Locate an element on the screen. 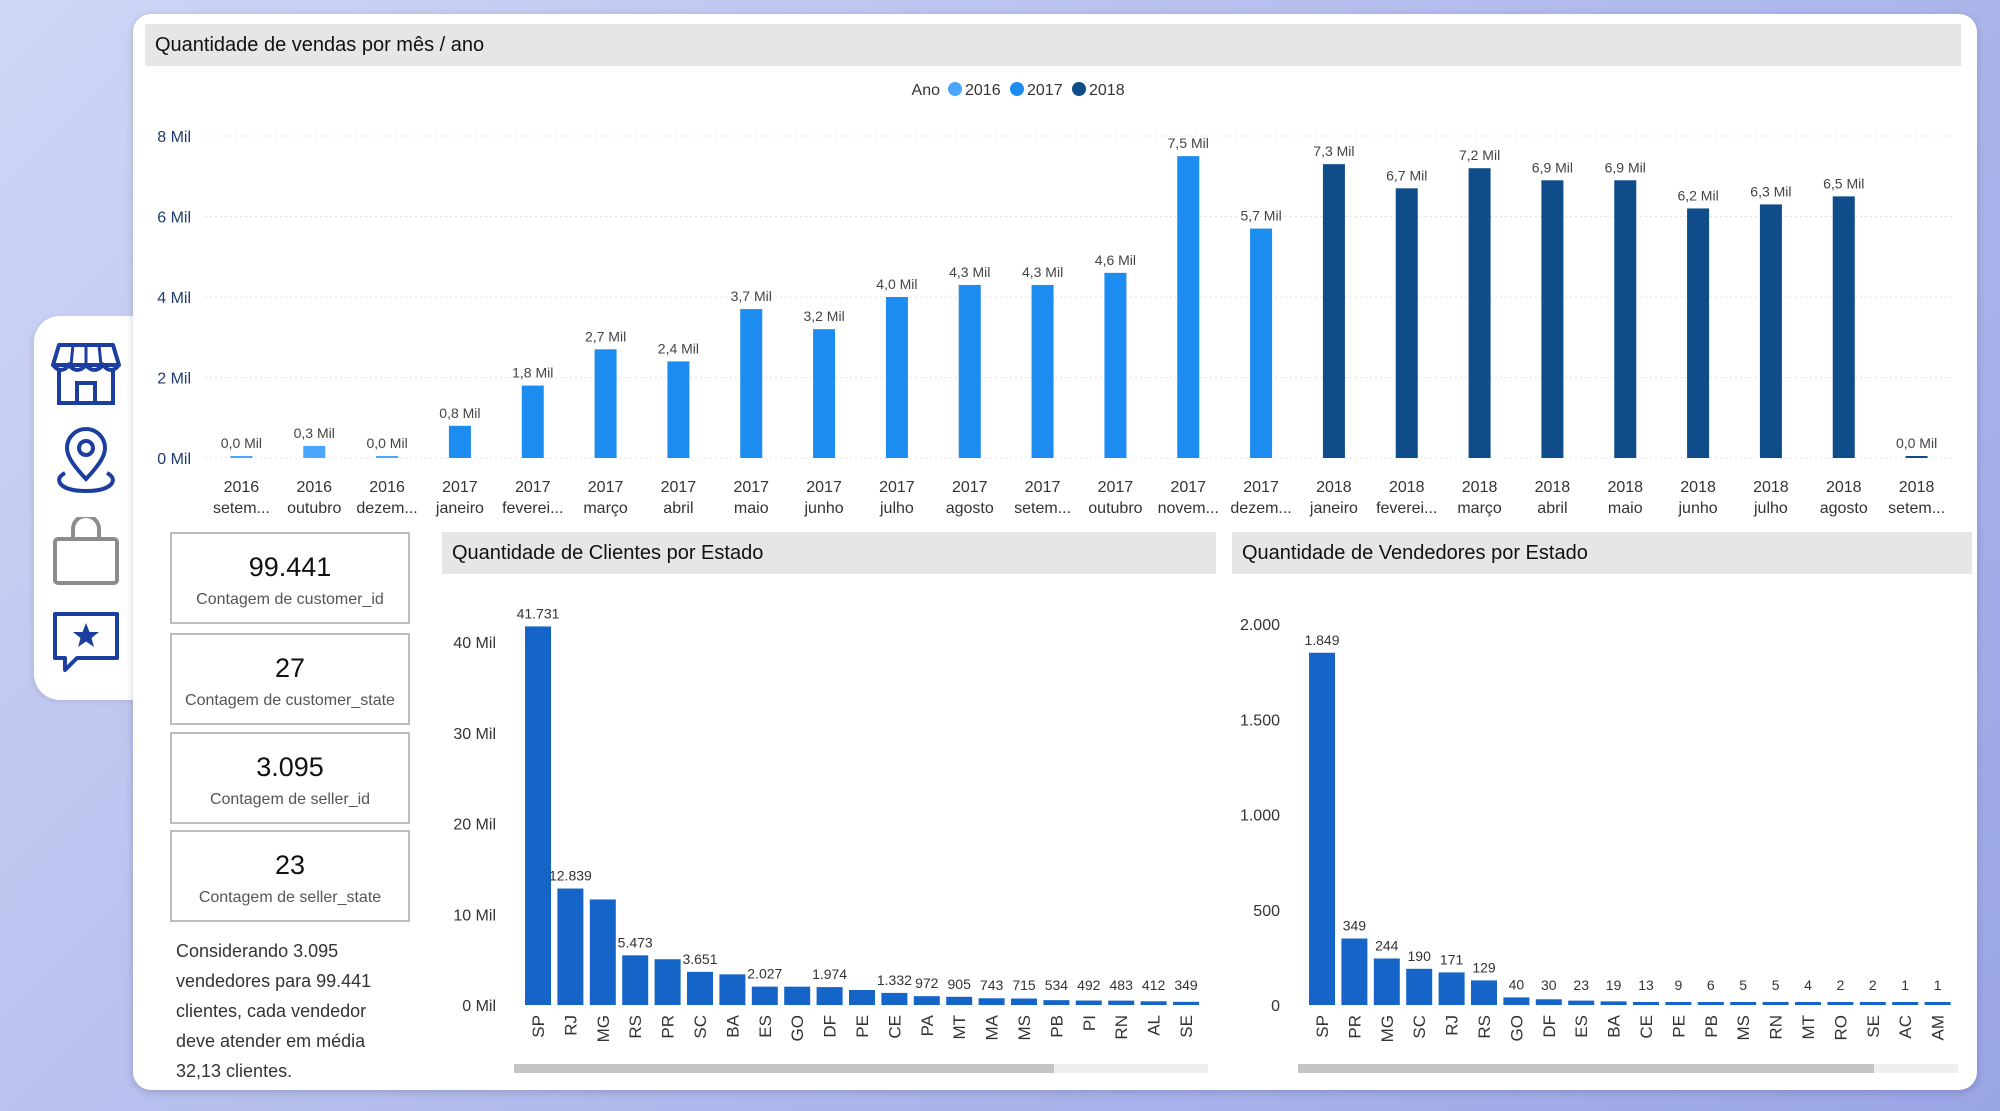 The width and height of the screenshot is (2000, 1111). data-label: 412 is located at coordinates (1154, 985).